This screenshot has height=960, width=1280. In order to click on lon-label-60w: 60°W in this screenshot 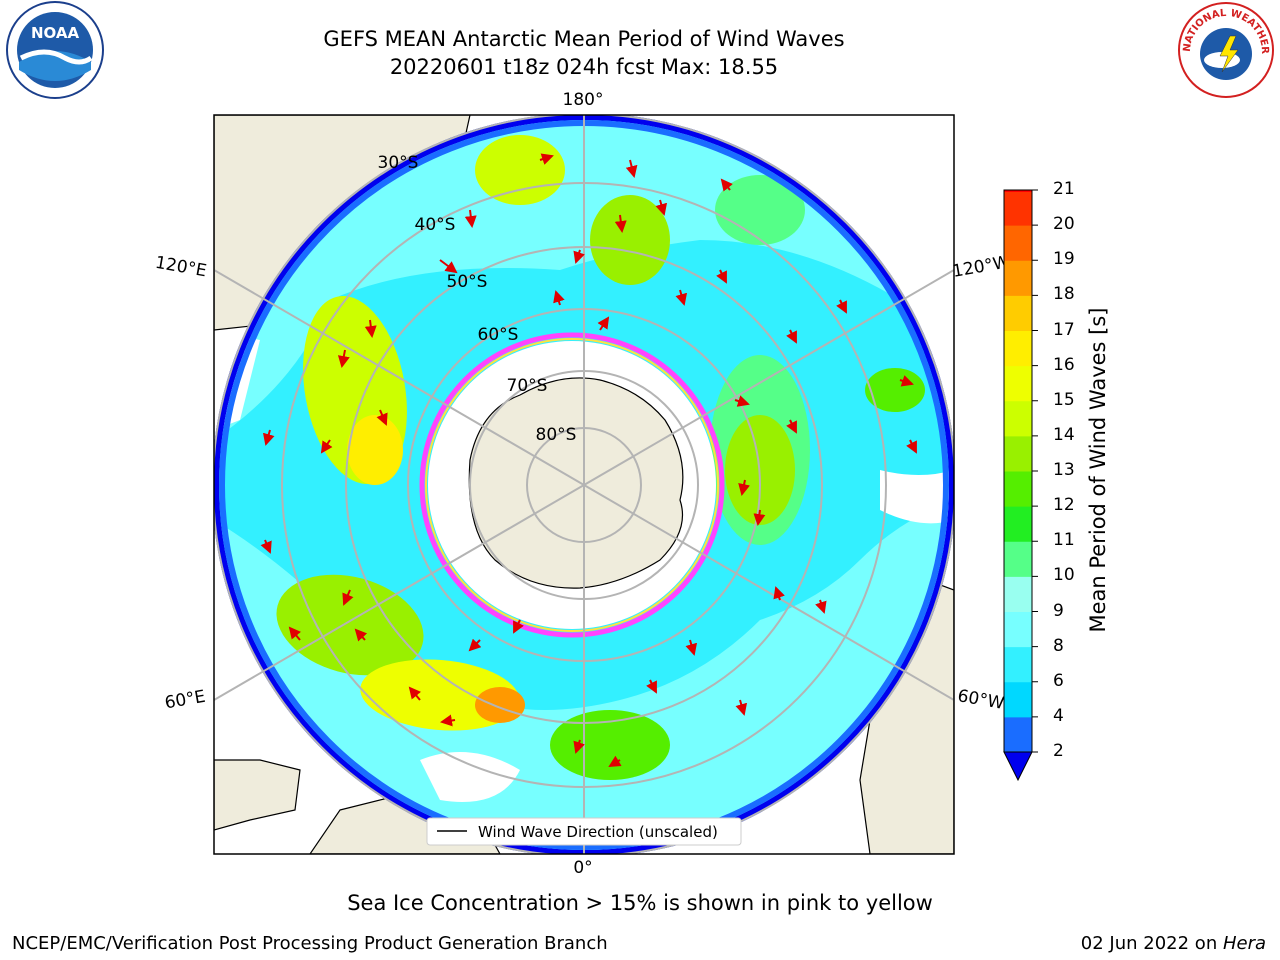, I will do `click(981, 700)`.